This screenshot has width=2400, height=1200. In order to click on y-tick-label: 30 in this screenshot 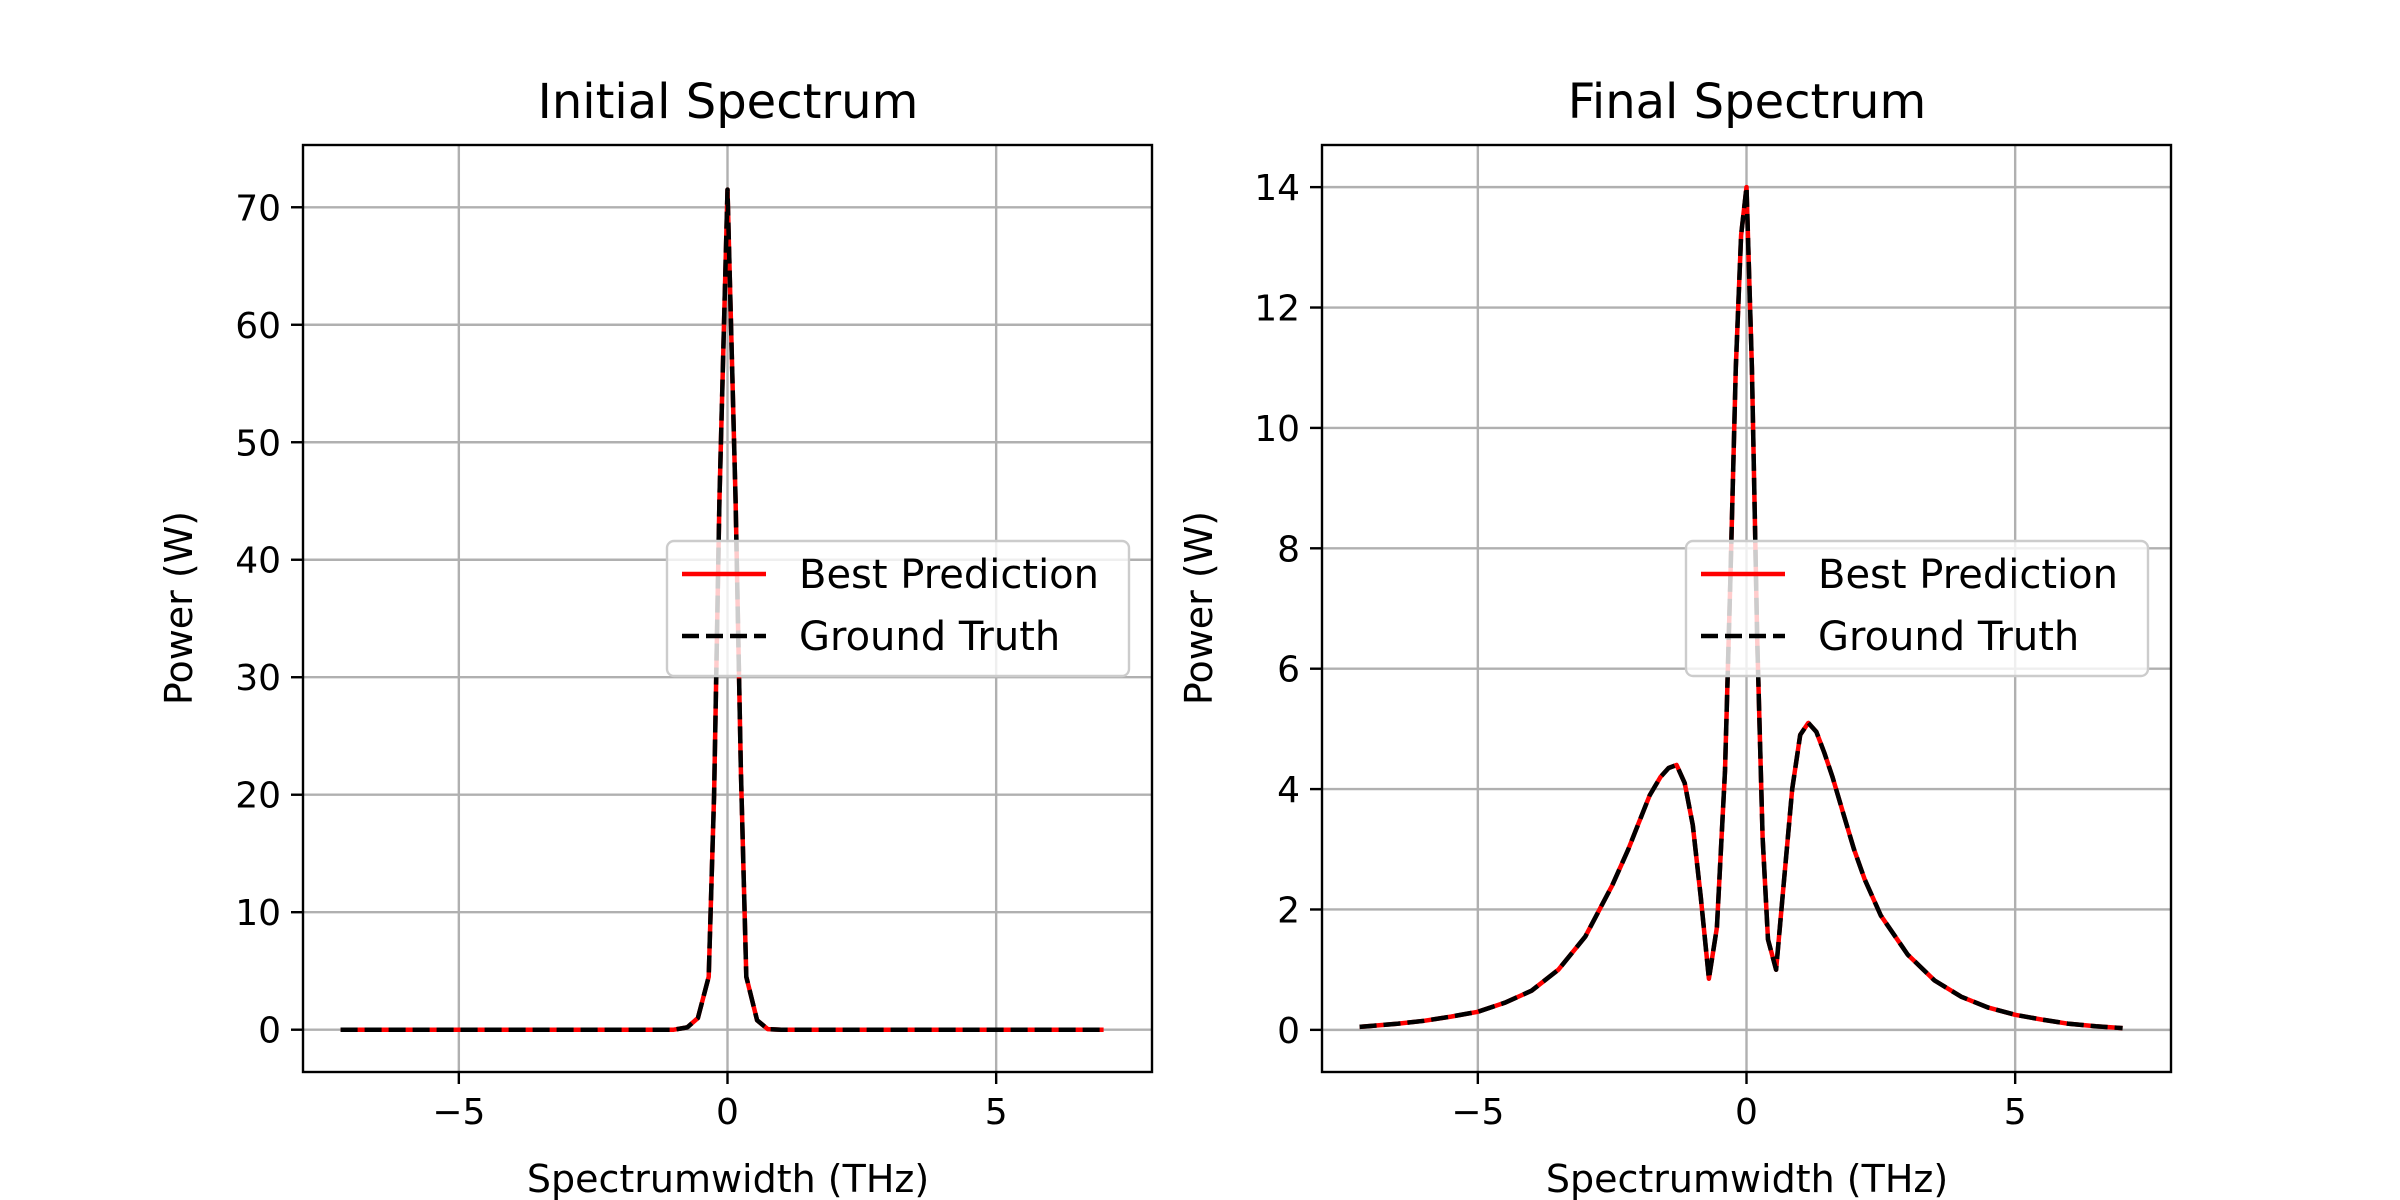, I will do `click(258, 678)`.